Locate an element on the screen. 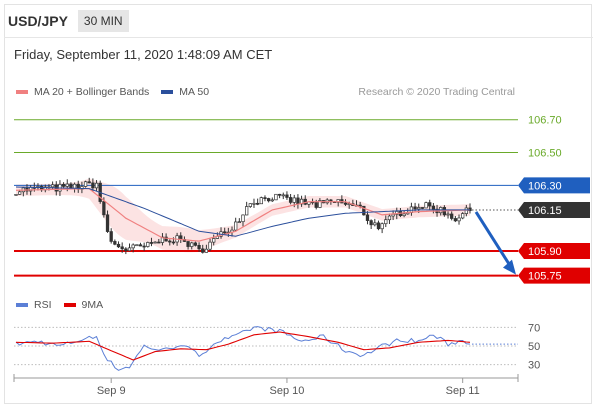 The width and height of the screenshot is (597, 408). ma50-legend-label: MA 50 is located at coordinates (194, 92).